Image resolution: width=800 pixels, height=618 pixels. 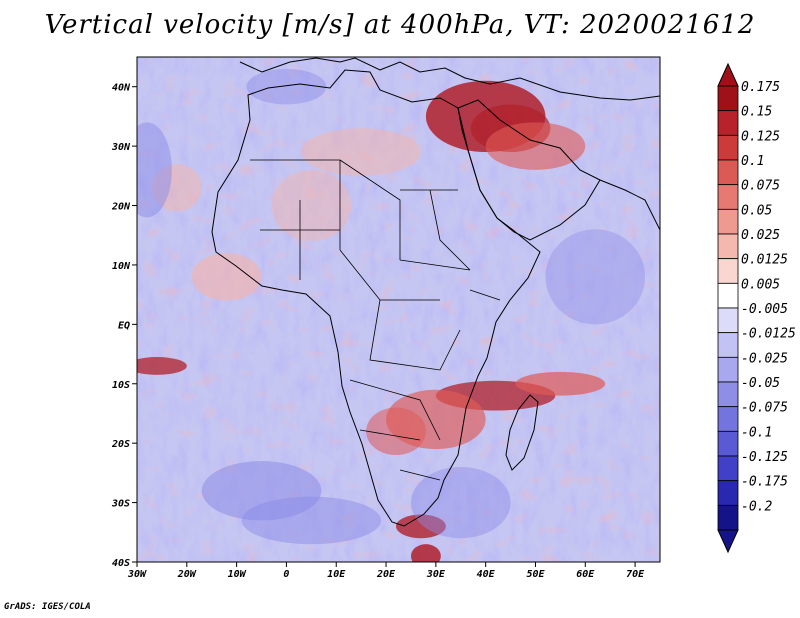 I want to click on colorbar-label: 0.025, so click(x=760, y=235).